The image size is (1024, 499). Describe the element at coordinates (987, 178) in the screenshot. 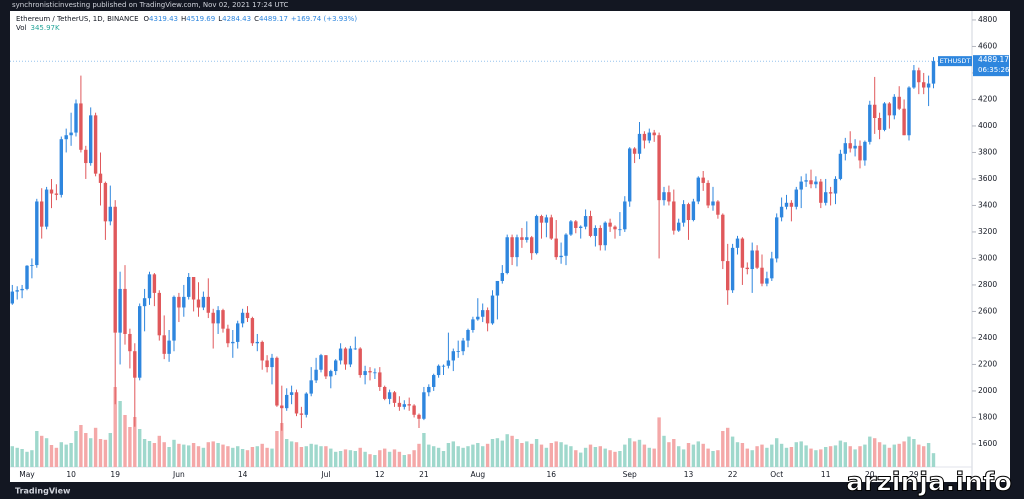

I see `y-tick-label: 3600` at that location.